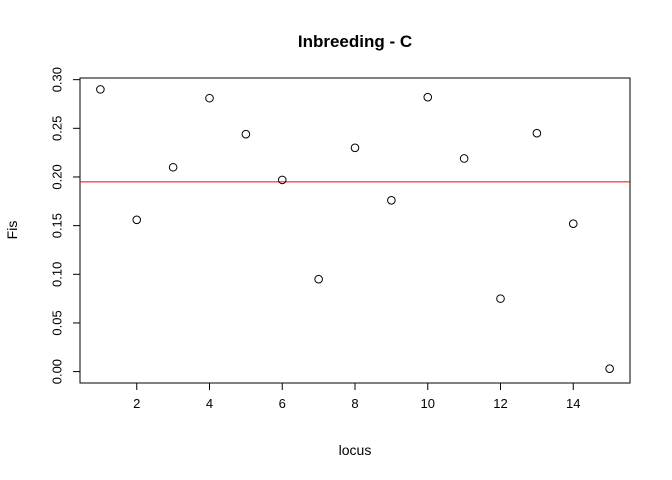  Describe the element at coordinates (355, 450) in the screenshot. I see `x-axis-label: locus` at that location.